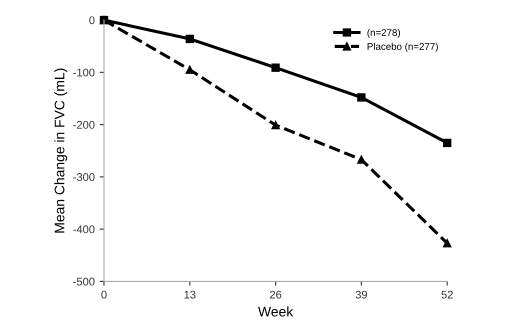 The height and width of the screenshot is (335, 520). Describe the element at coordinates (276, 294) in the screenshot. I see `x-tick-label: 26` at that location.